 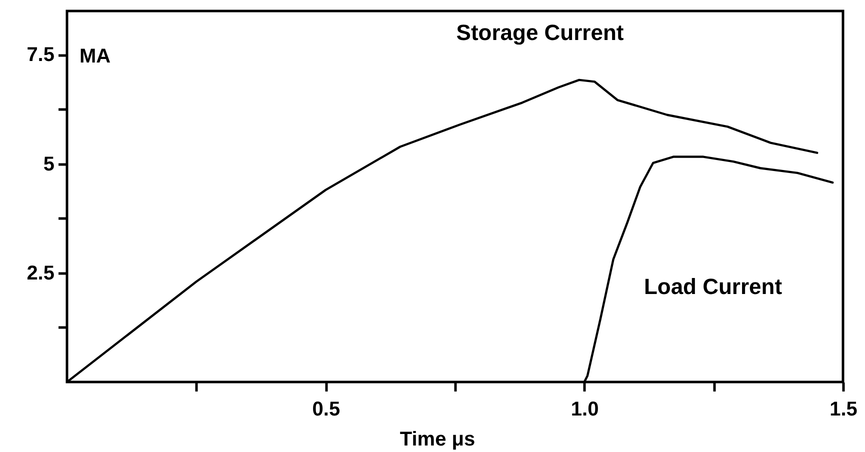 I want to click on y-axis-title: MA, so click(x=95, y=57).